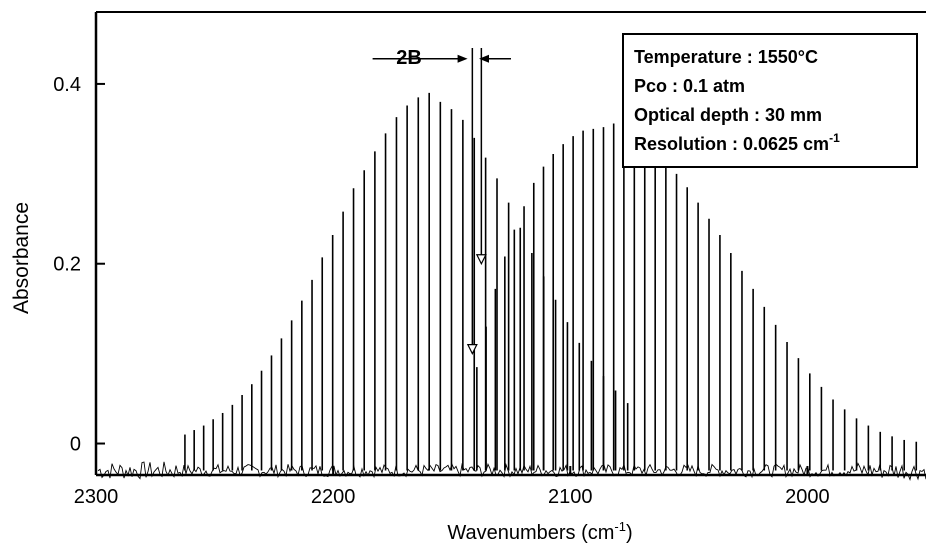  I want to click on legend-pressure: Pco : 0.1 atm, so click(690, 86).